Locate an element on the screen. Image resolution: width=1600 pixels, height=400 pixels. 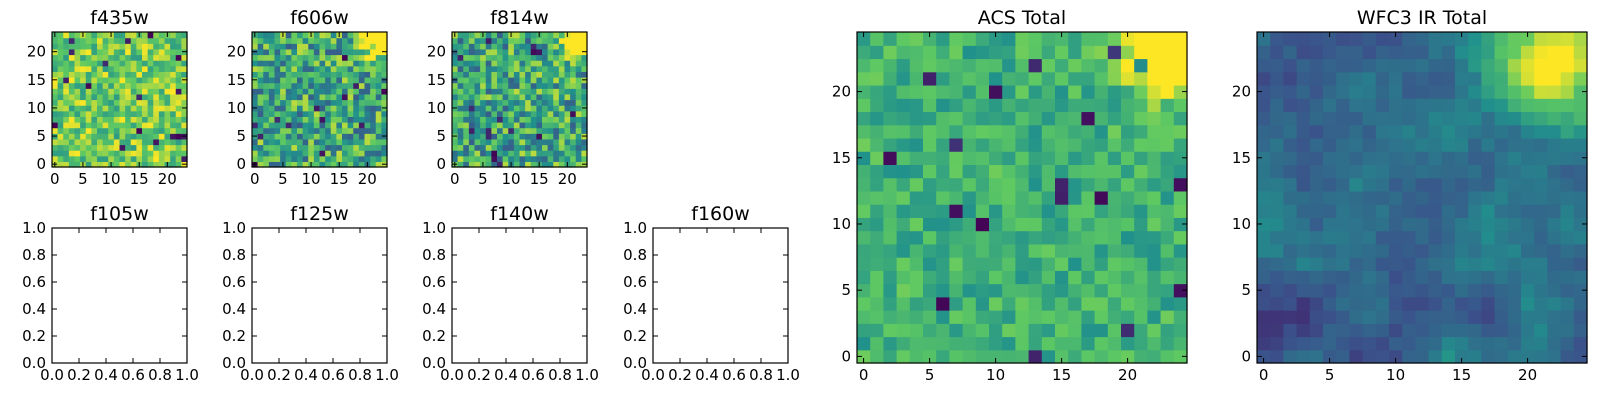
x-tick-label: 1.0 is located at coordinates (788, 375).